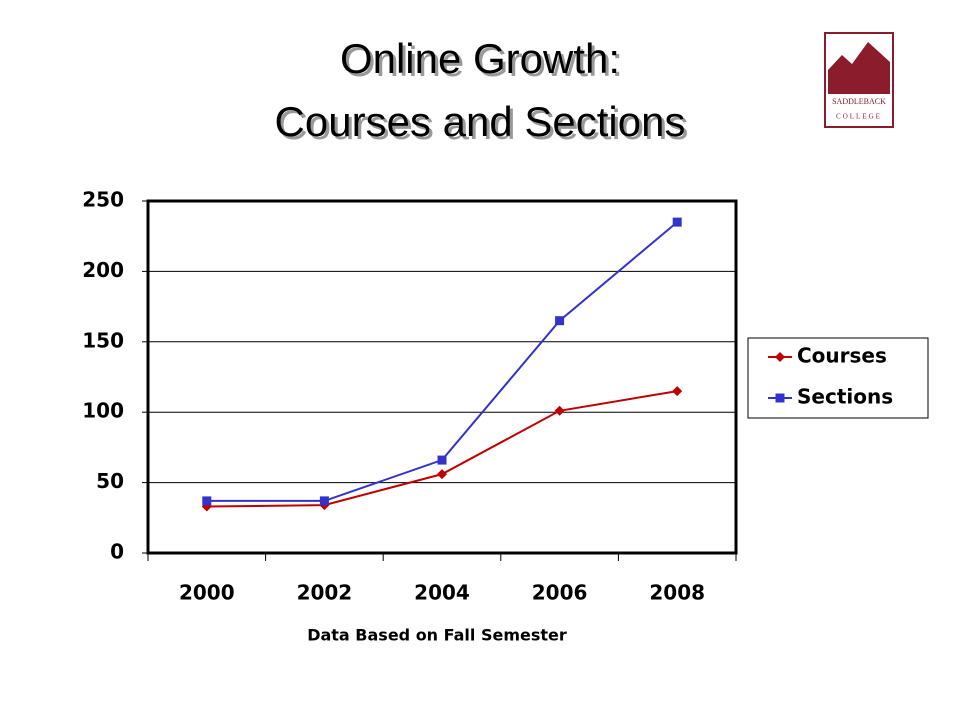 Image resolution: width=960 pixels, height=724 pixels. I want to click on y-tick-label: 50, so click(110, 481).